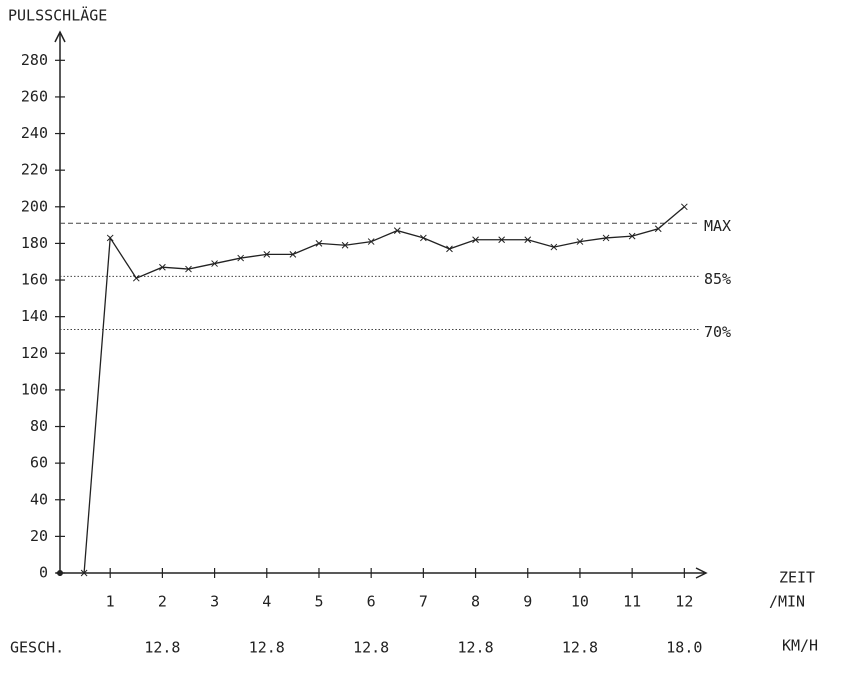  Describe the element at coordinates (787, 602) in the screenshot. I see `x-axis-label: /MIN` at that location.